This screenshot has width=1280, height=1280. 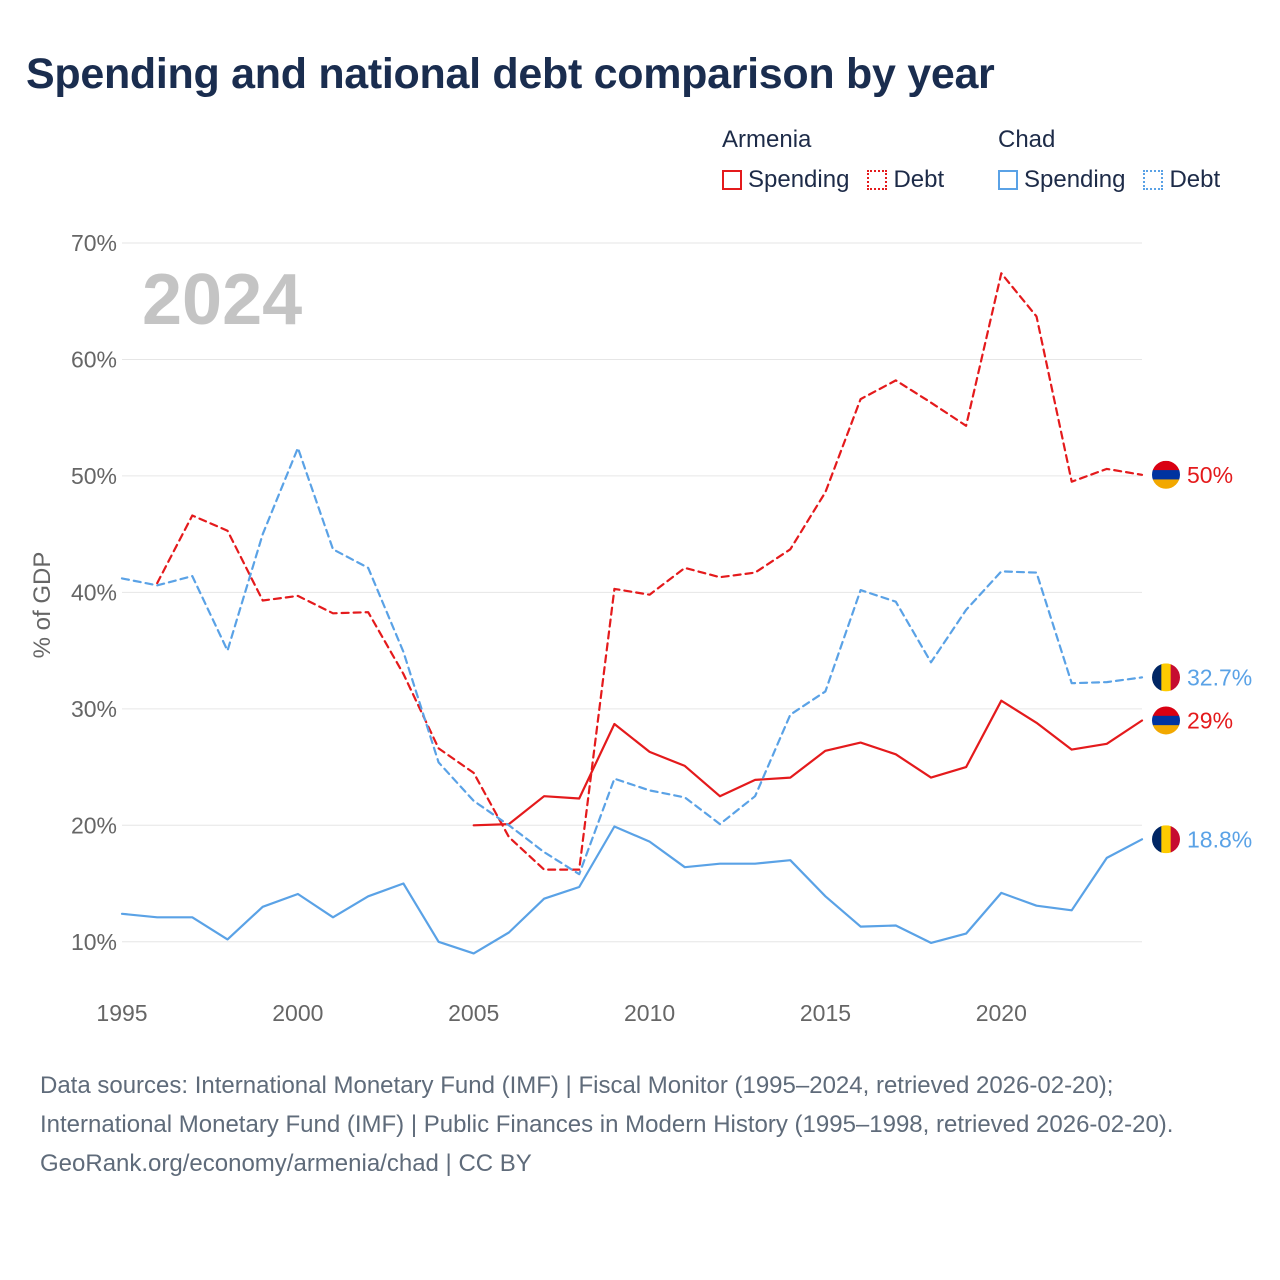 I want to click on x-tick-label: 2000, so click(x=297, y=1013).